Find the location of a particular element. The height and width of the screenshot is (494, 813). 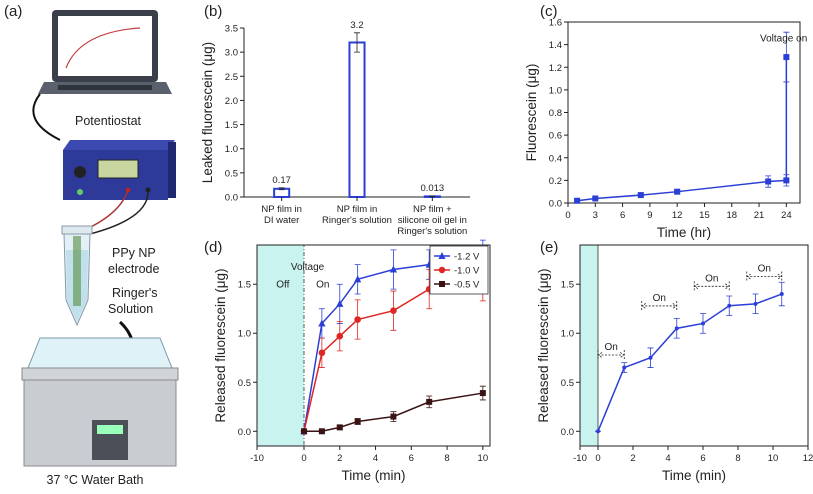

legend-label: -0.5 V is located at coordinates (467, 285).